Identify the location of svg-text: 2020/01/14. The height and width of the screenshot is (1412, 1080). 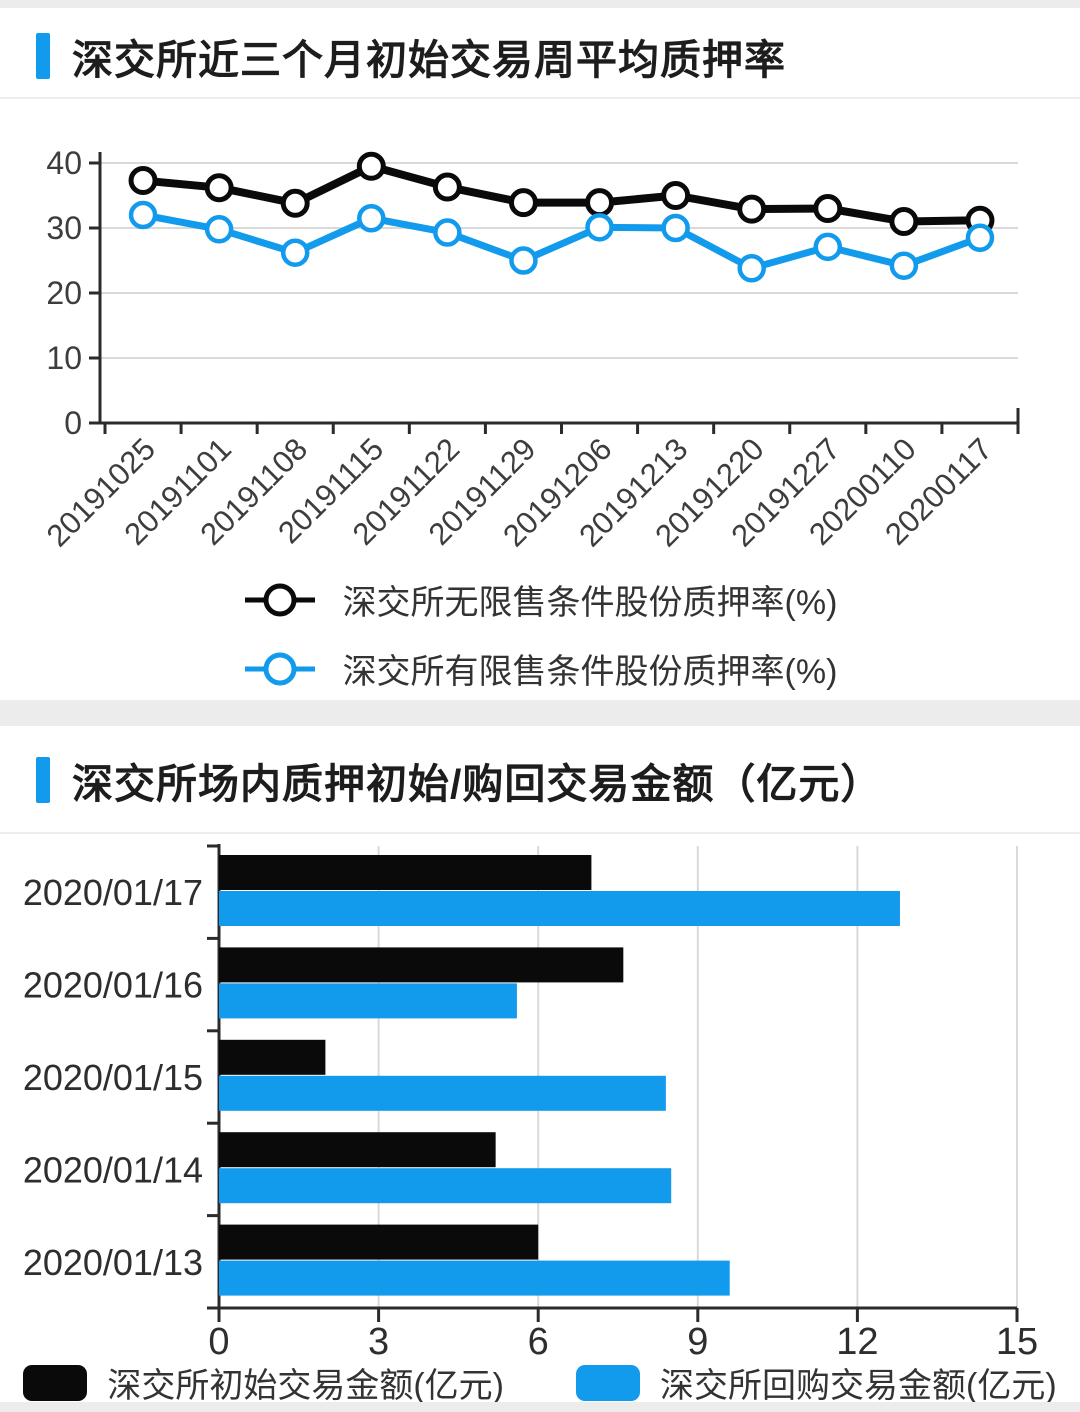
(113, 1169).